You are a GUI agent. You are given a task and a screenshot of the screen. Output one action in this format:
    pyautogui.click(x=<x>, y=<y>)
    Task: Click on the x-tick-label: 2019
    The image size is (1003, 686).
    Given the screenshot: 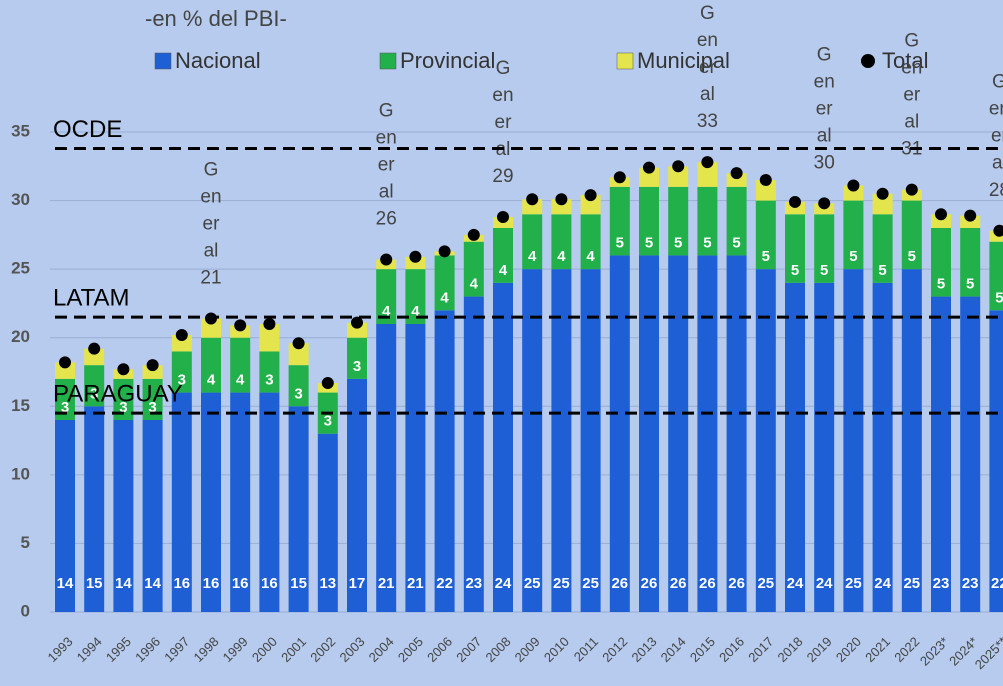 What is the action you would take?
    pyautogui.click(x=819, y=649)
    